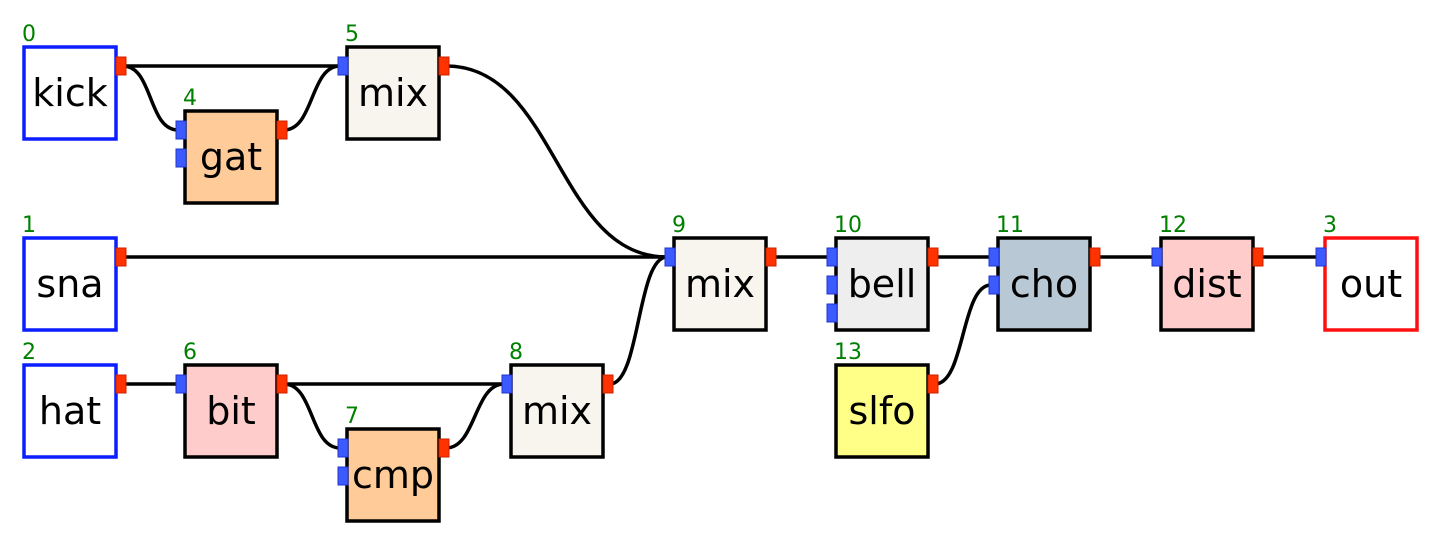 Image resolution: width=1440 pixels, height=544 pixels. I want to click on node-id-label: 5, so click(352, 34).